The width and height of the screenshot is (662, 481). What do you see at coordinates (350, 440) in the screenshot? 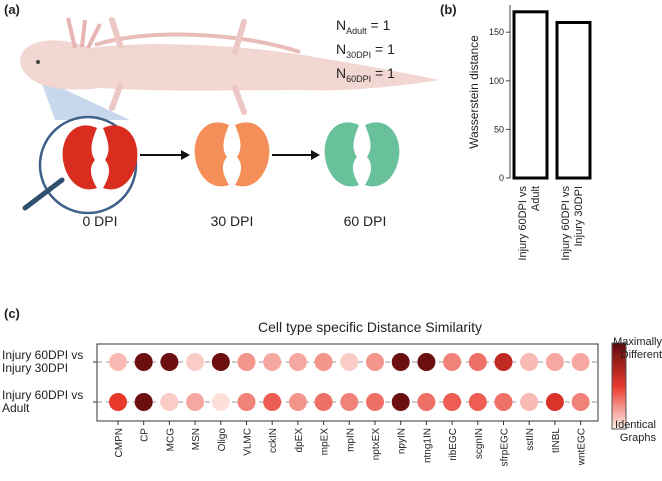
I see `x-tick-label: mpIN` at bounding box center [350, 440].